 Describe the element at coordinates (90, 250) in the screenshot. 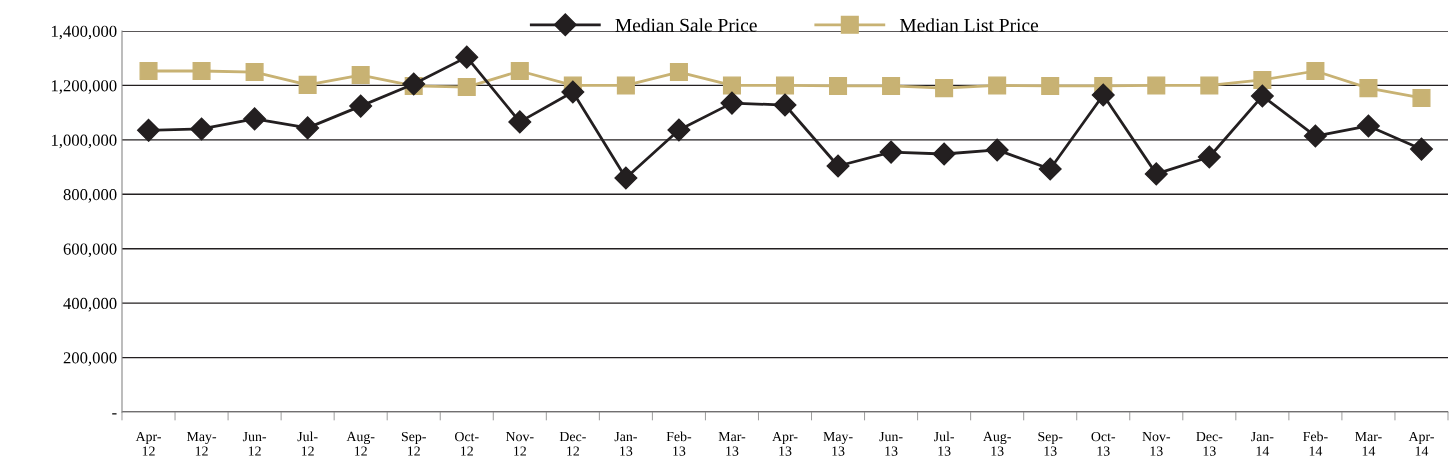

I see `y-tick-label: 600,000` at that location.